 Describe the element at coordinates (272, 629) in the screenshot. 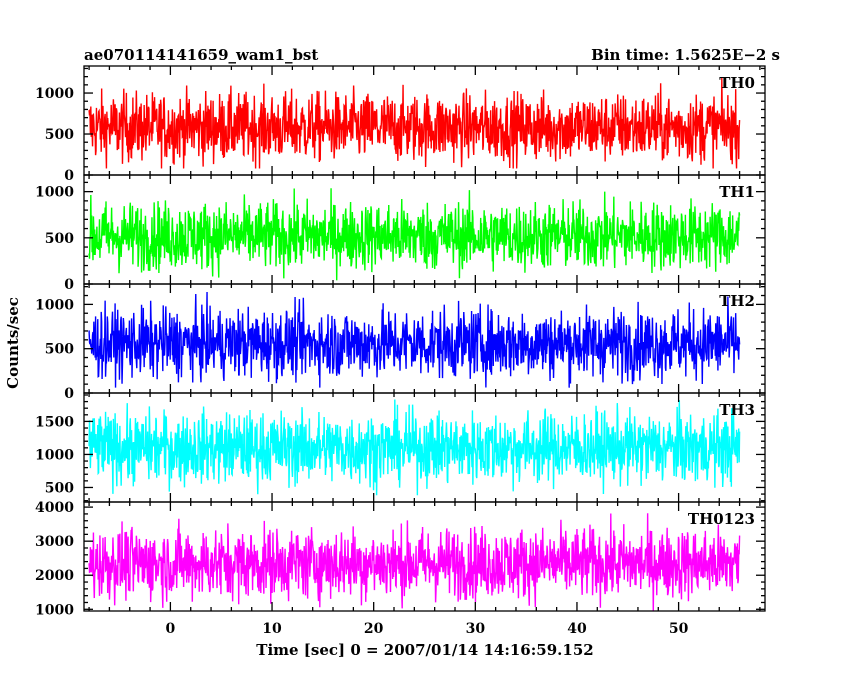

I see `x-tick-label: 10` at that location.